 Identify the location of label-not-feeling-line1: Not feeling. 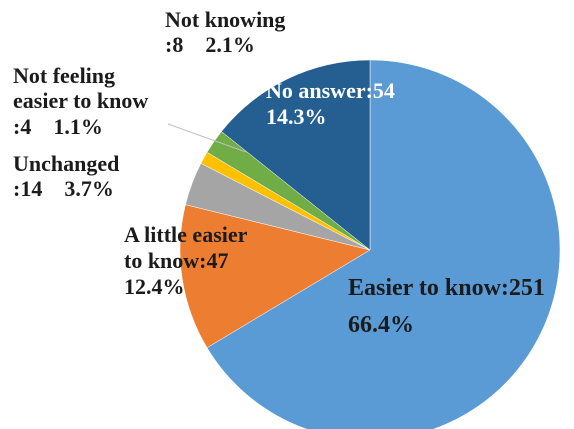
(64, 75).